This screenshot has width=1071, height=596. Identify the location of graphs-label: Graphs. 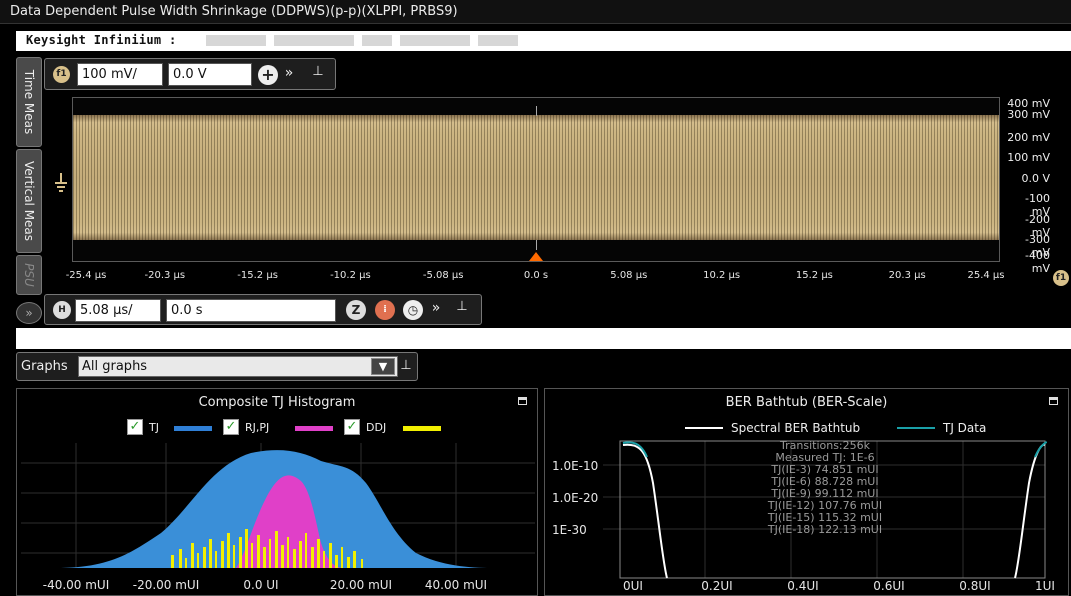
(44, 366).